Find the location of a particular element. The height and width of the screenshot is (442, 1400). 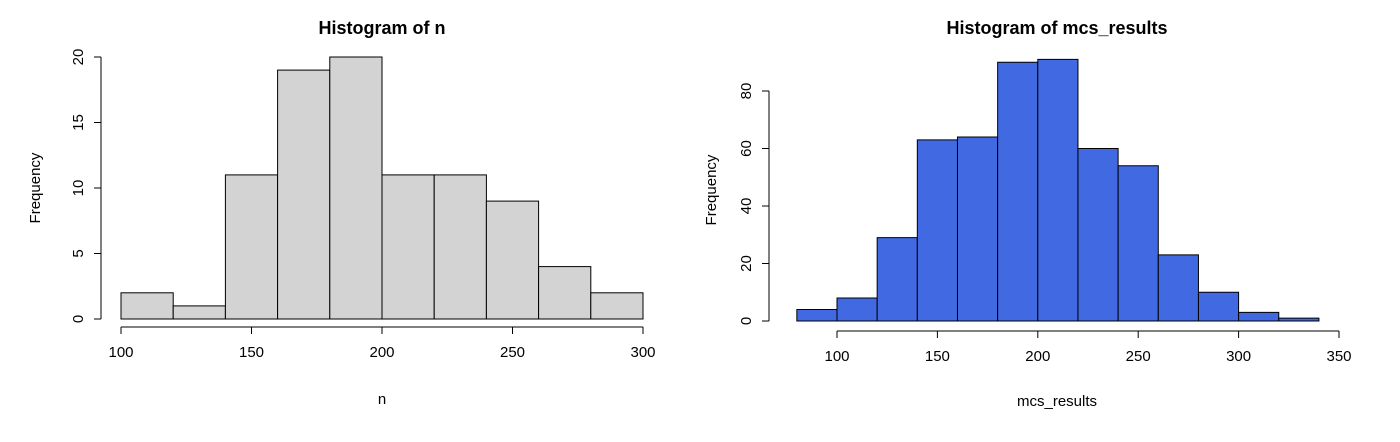

x-ticks: 100 150 200 250 300 is located at coordinates (382, 344).